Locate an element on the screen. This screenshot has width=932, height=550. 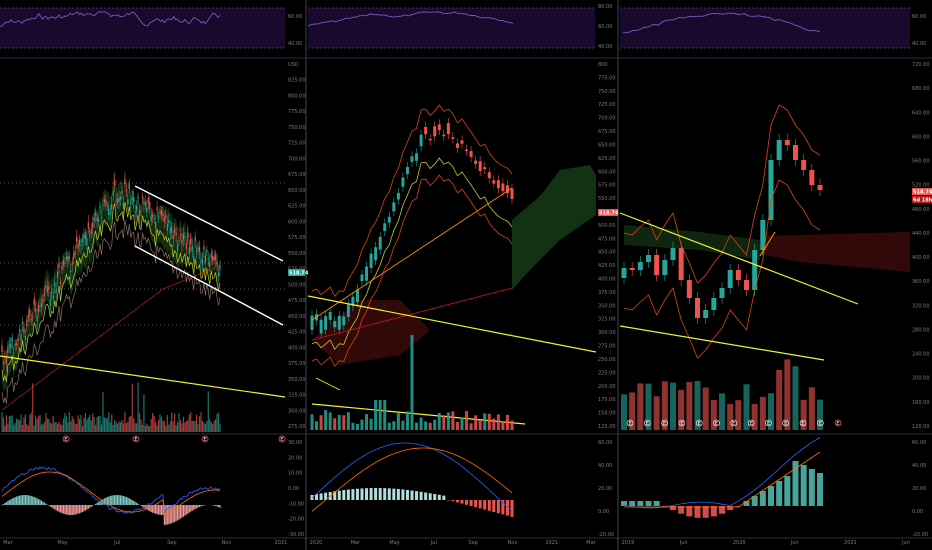
trendline-resistance is located at coordinates (739, 258).